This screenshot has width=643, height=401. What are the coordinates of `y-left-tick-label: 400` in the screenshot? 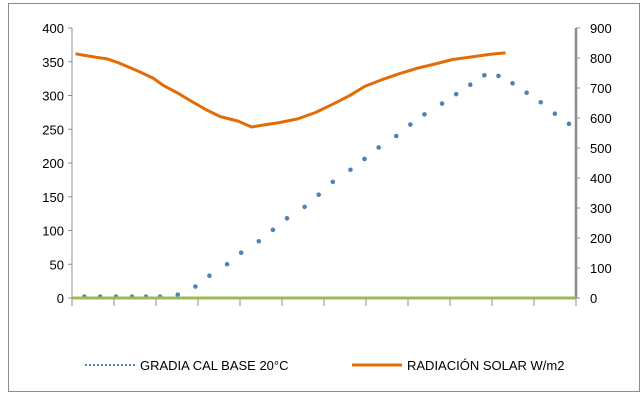 It's located at (53, 28).